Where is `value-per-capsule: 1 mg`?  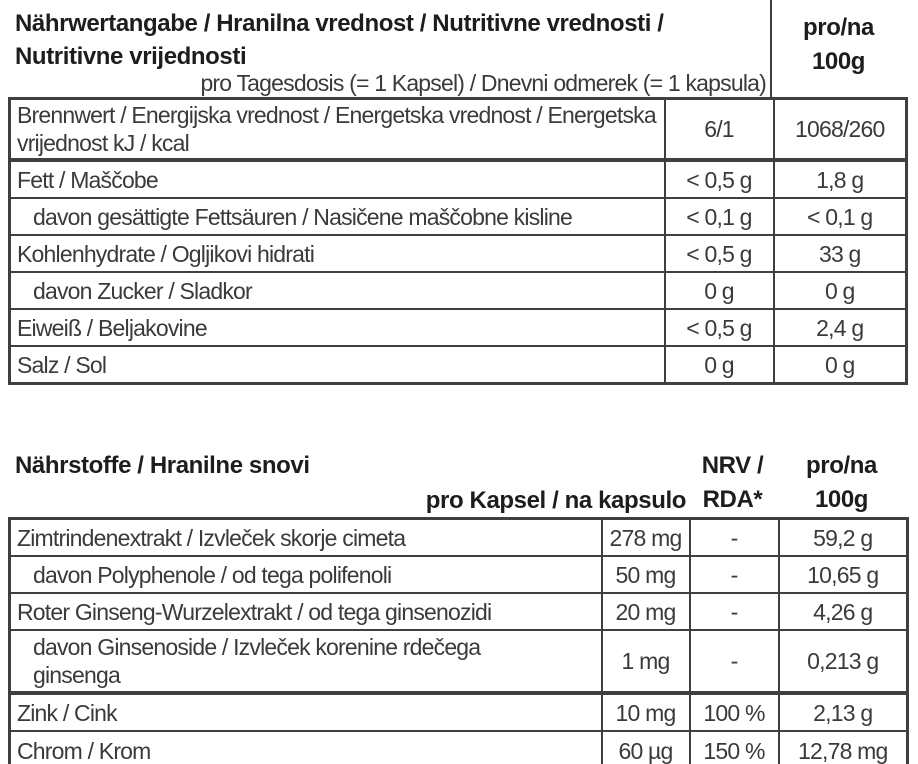 value-per-capsule: 1 mg is located at coordinates (645, 662).